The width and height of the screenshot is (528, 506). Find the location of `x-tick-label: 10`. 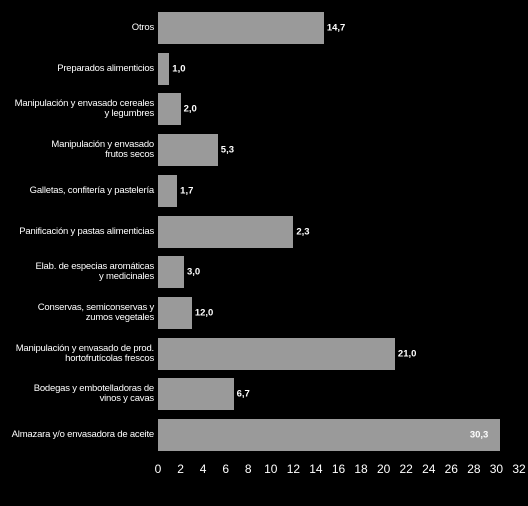

x-tick-label: 10 is located at coordinates (271, 469).